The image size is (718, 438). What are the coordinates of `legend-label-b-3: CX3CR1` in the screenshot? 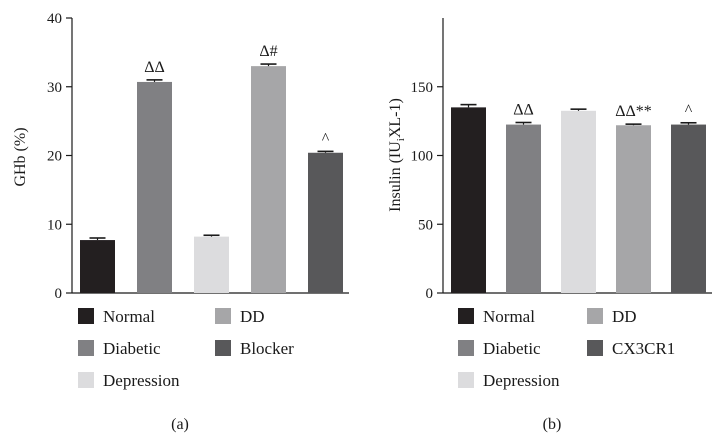 It's located at (643, 348).